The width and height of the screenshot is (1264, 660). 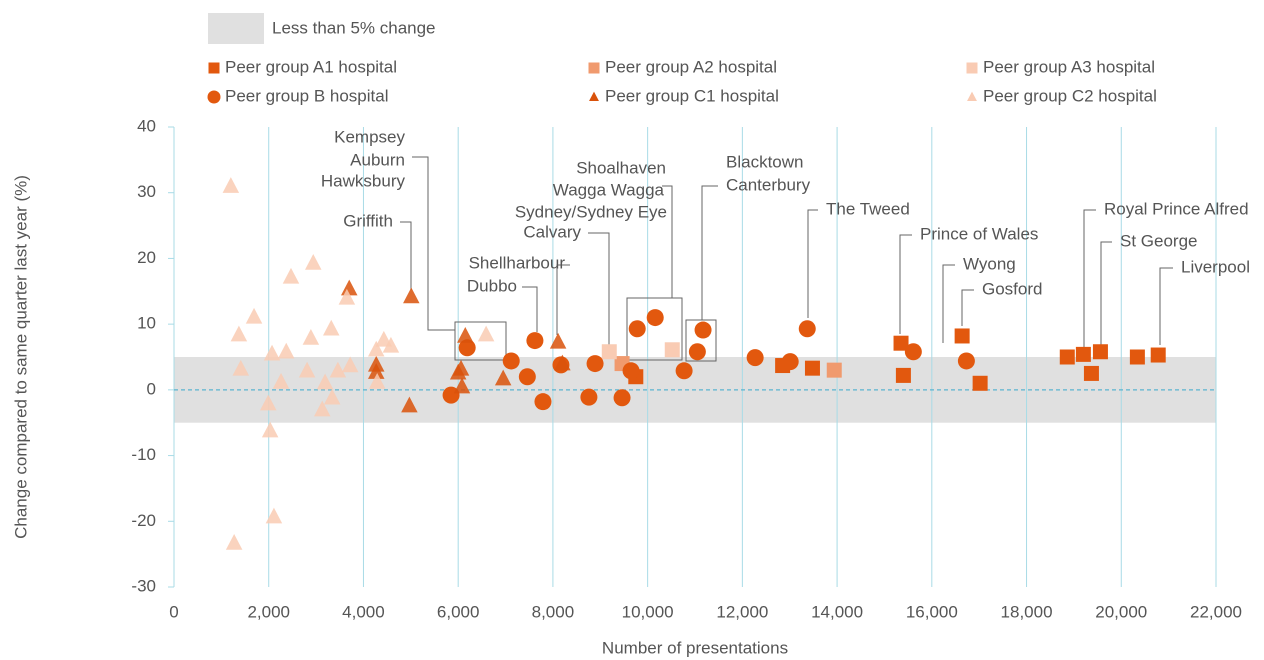 I want to click on legend-label: Peer group A2 hospital, so click(x=691, y=66).